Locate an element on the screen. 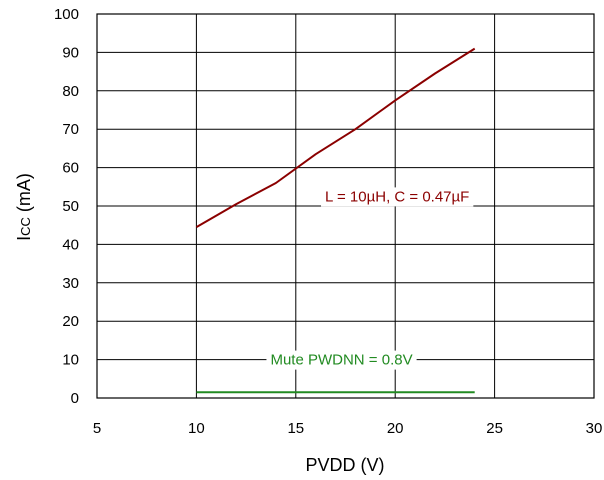 The height and width of the screenshot is (480, 604). y-tick-label: 80 is located at coordinates (70, 91).